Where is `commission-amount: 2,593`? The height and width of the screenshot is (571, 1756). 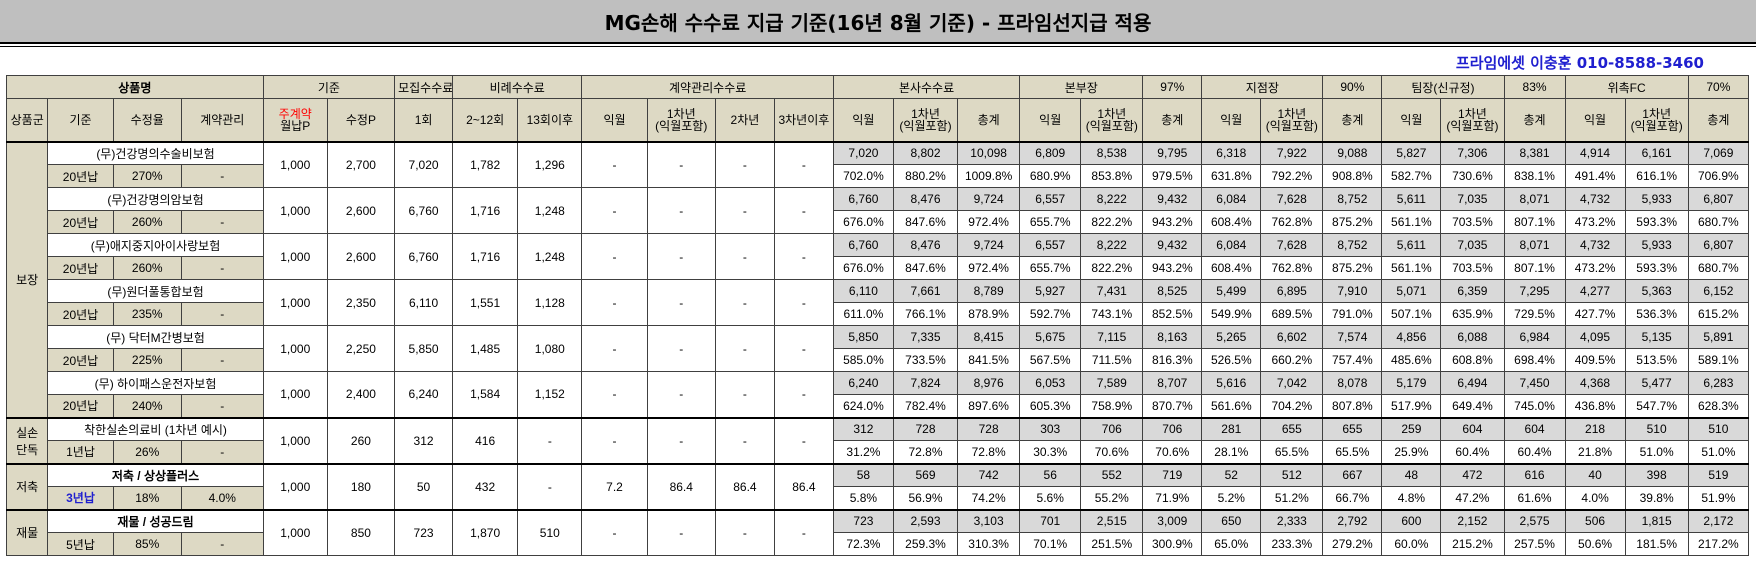 commission-amount: 2,593 is located at coordinates (925, 520).